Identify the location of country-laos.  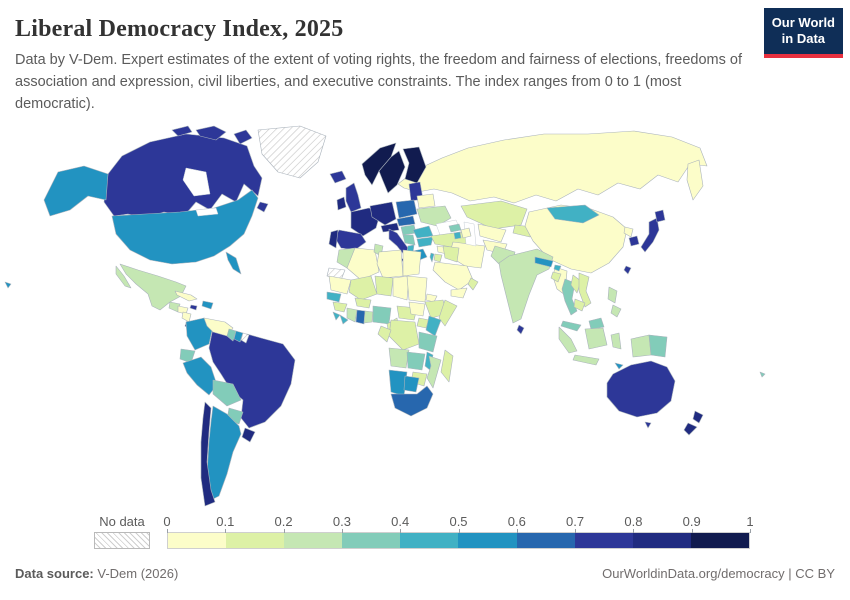
(576, 284).